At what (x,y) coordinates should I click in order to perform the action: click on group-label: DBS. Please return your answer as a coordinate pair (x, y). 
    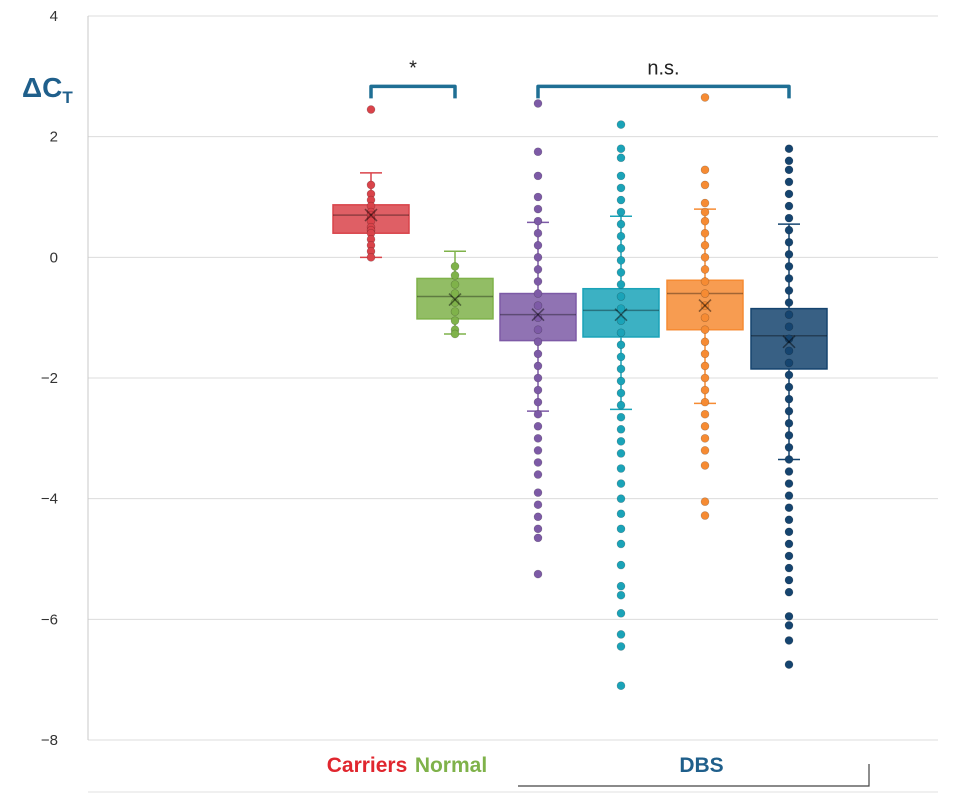
    Looking at the image, I should click on (701, 765).